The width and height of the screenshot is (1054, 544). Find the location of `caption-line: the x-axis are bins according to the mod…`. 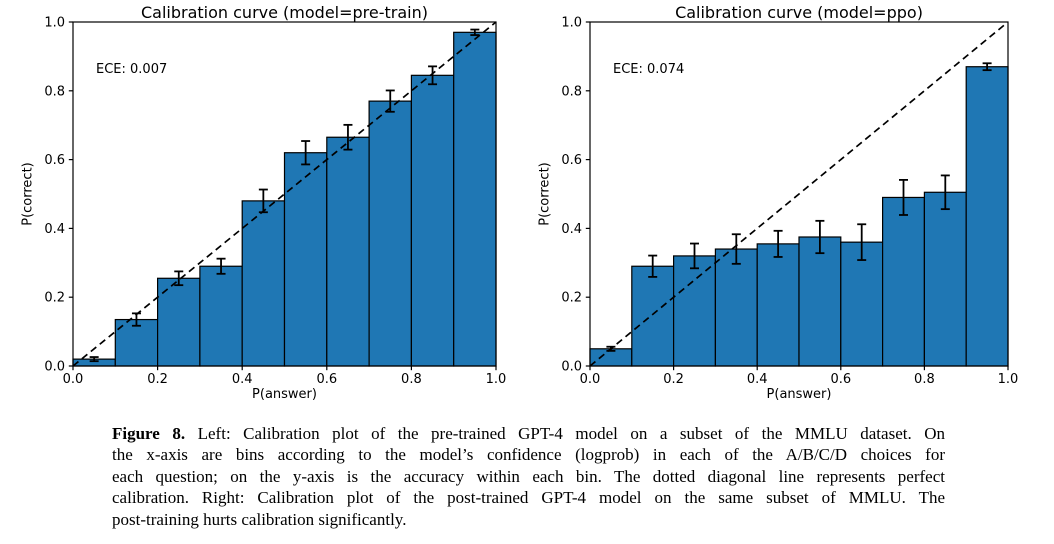

caption-line: the x-axis are bins according to the mod… is located at coordinates (528, 455).